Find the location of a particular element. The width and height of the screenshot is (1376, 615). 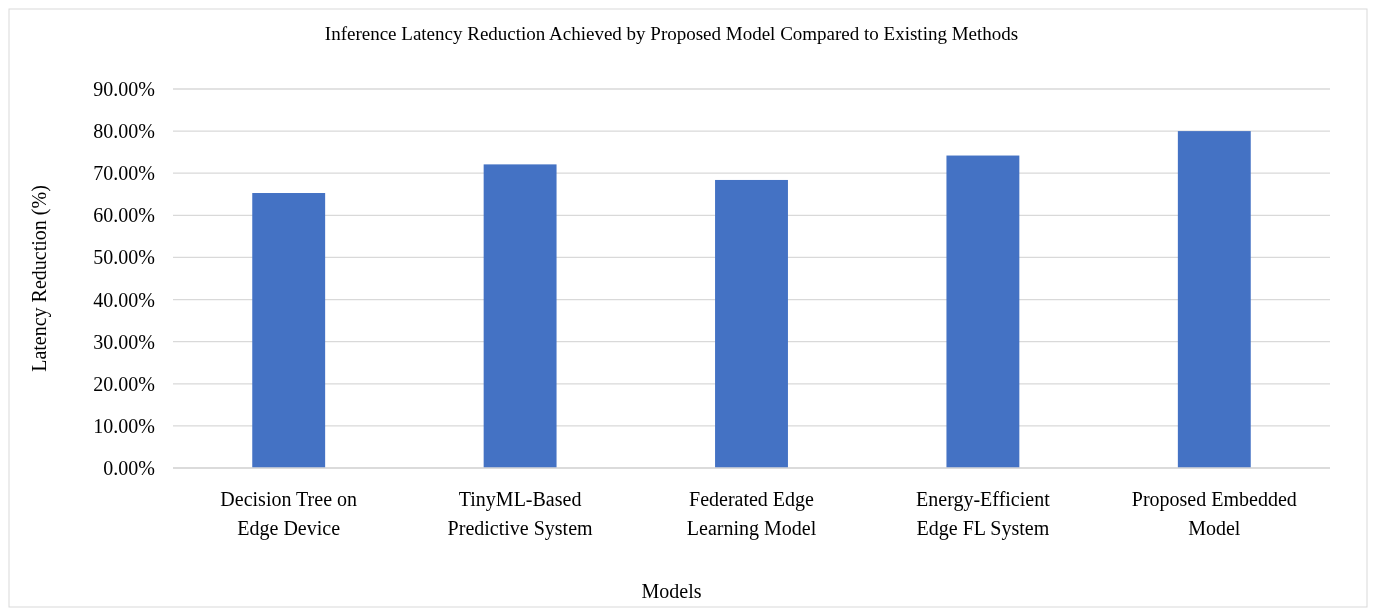

y-tick-label: 70.00% is located at coordinates (124, 173).